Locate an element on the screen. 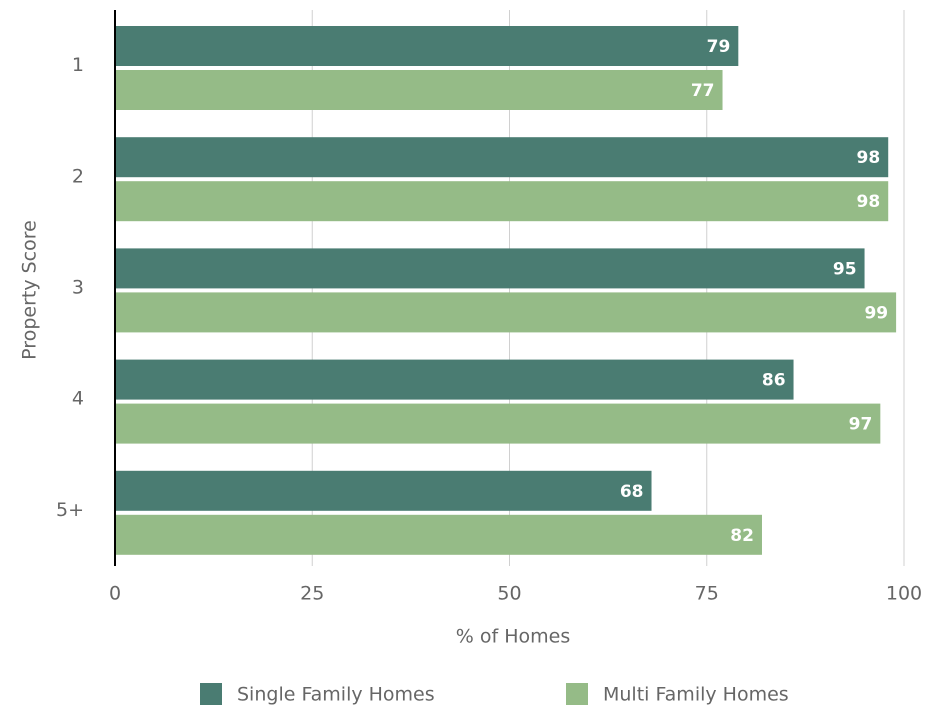 The image size is (944, 711). legend-label: Single Family Homes is located at coordinates (336, 695).